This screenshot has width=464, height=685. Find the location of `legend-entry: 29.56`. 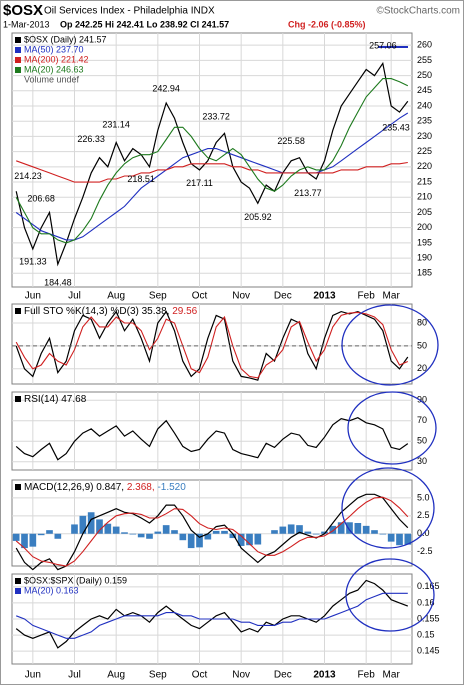

legend-entry: 29.56 is located at coordinates (184, 311).